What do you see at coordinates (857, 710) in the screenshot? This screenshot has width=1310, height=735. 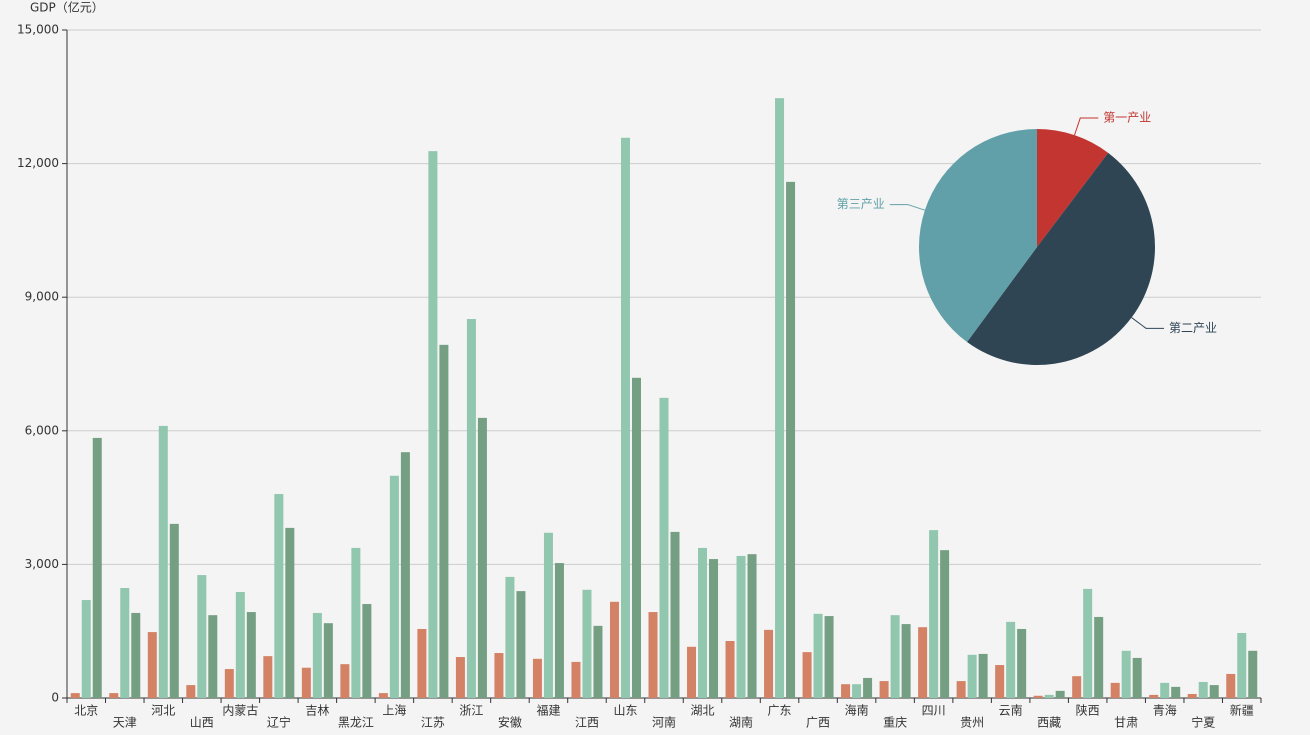 I see `x-tick-label: 海南` at bounding box center [857, 710].